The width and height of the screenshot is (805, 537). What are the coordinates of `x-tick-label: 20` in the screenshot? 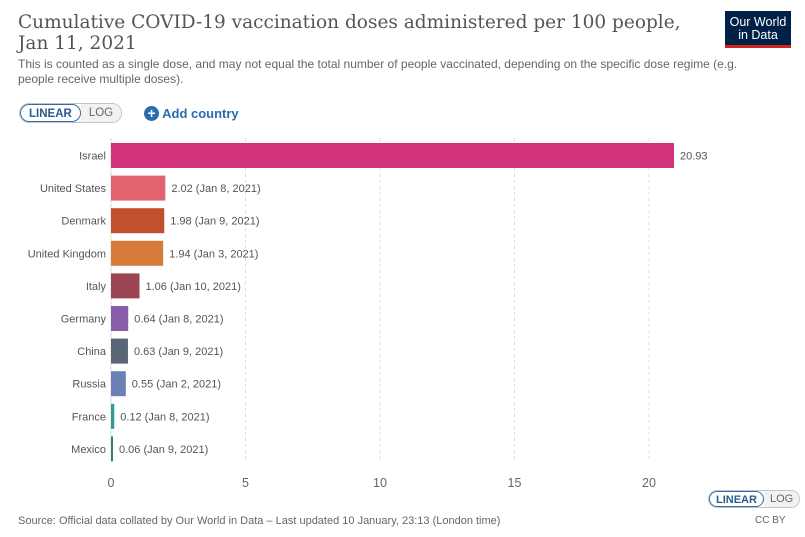 It's located at (649, 483).